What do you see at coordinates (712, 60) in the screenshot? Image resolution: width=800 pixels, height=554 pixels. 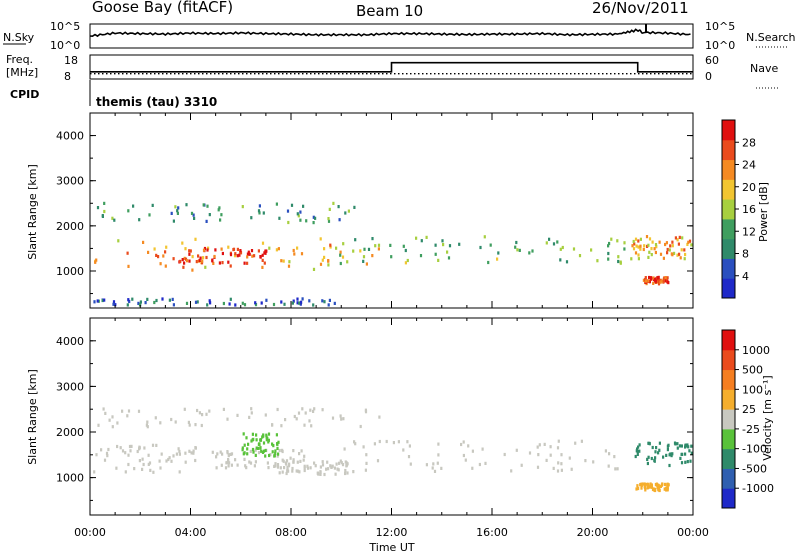 I see `nave-tick-top: 60` at bounding box center [712, 60].